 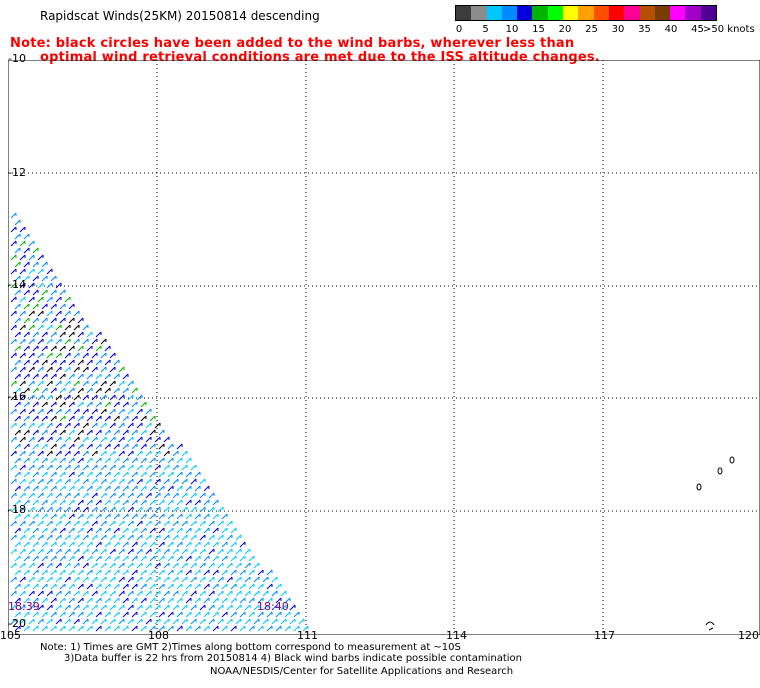 What do you see at coordinates (604, 635) in the screenshot?
I see `lon-label-117: 117` at bounding box center [604, 635].